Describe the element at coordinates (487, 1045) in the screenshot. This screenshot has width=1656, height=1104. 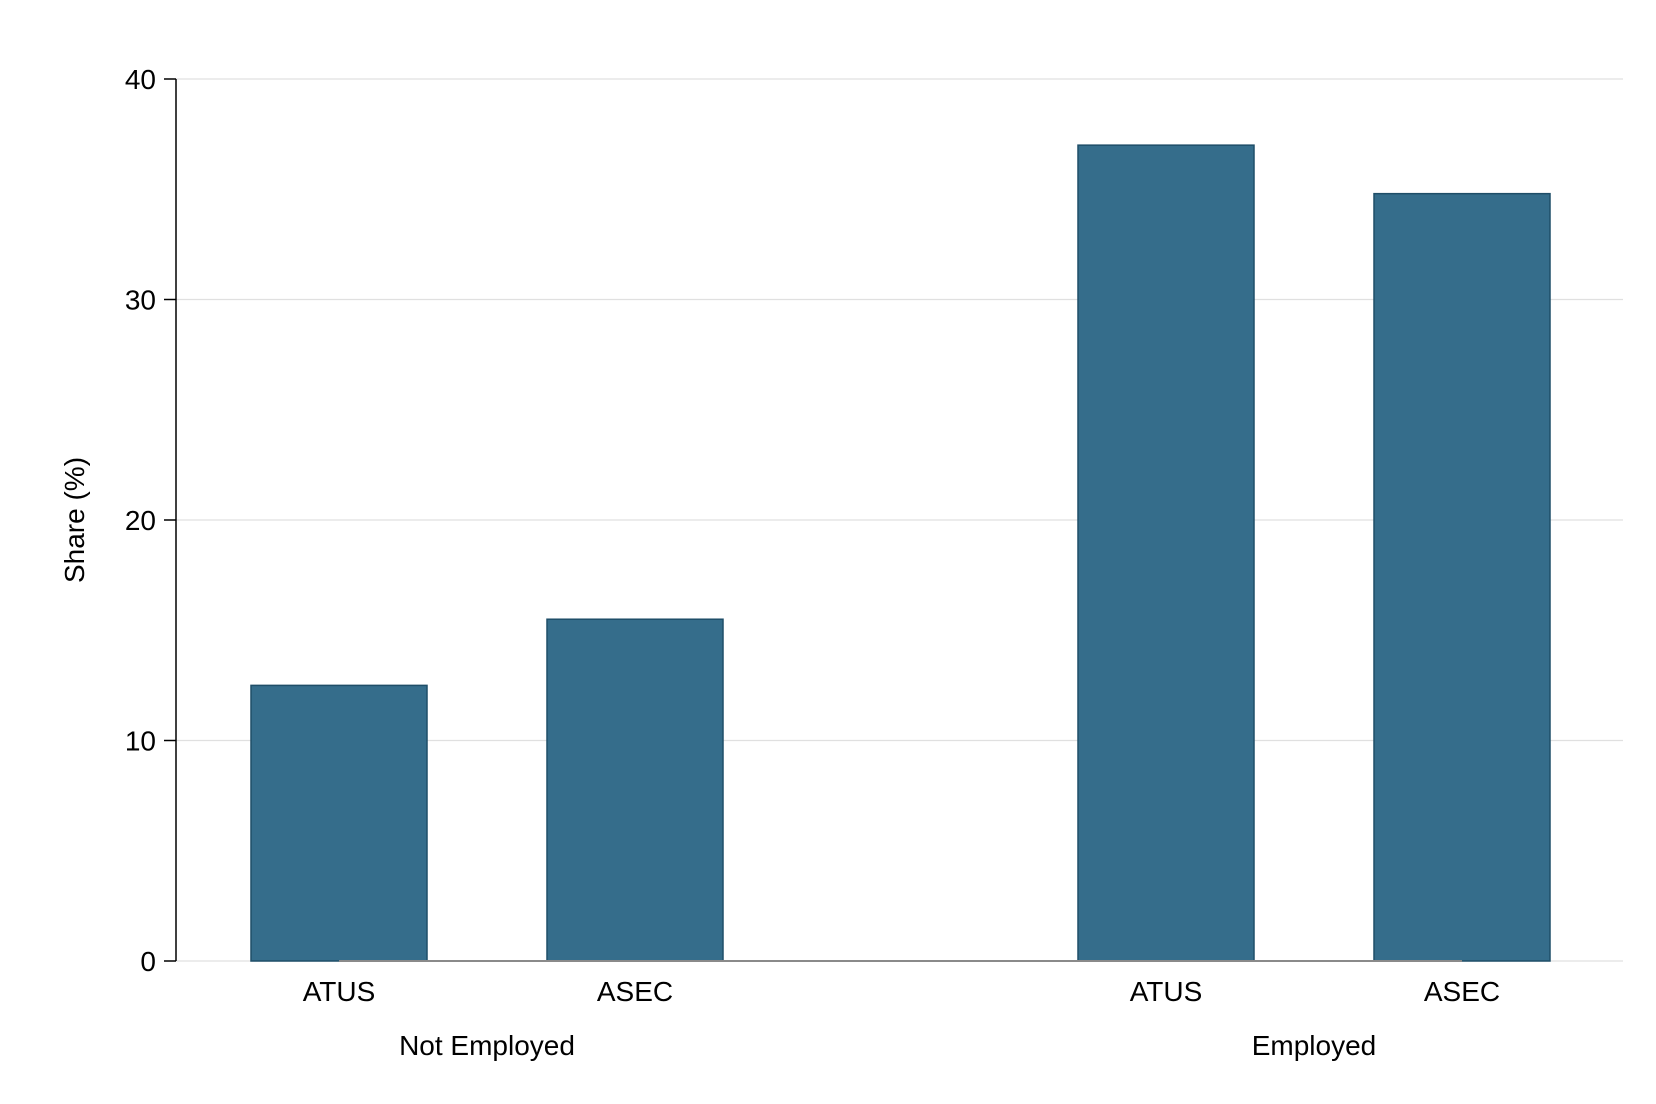
I see `x-group-label: Not Employed` at that location.